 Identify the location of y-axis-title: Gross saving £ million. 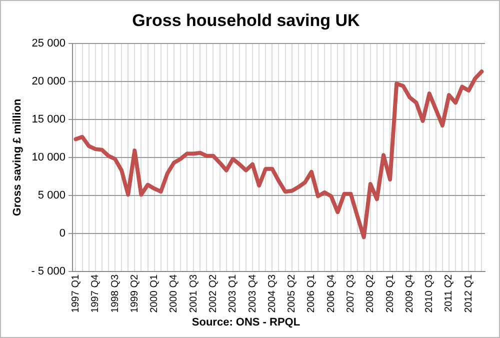
(18, 157).